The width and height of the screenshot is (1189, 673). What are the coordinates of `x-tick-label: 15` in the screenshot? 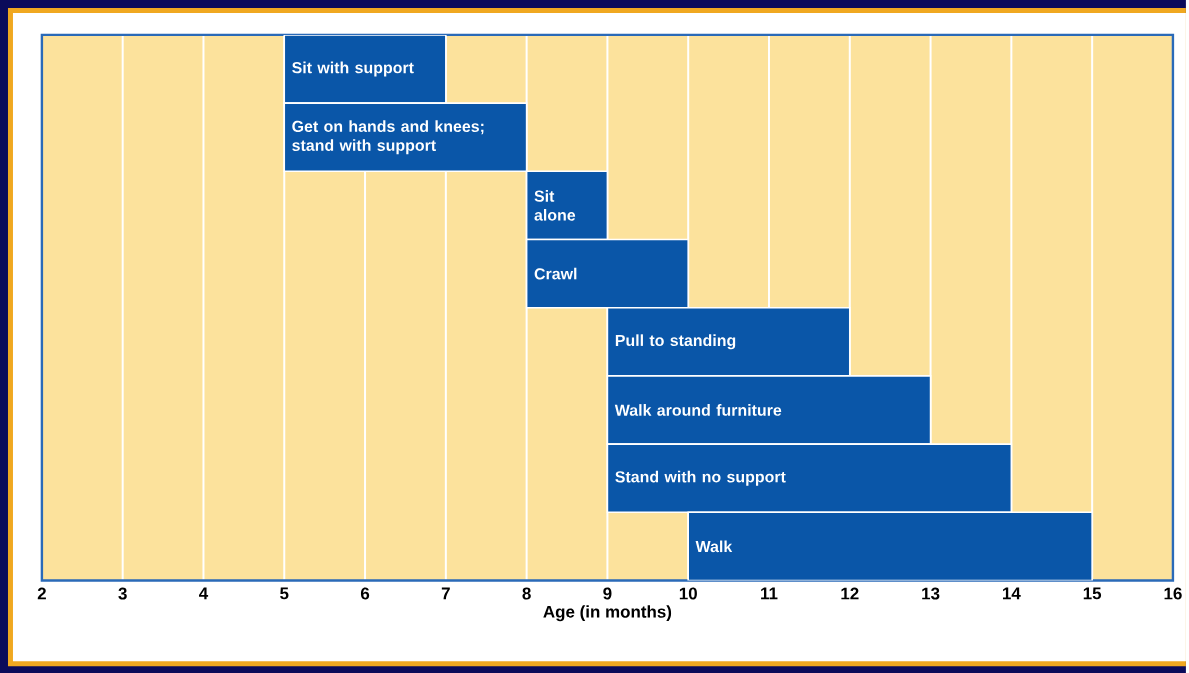 It's located at (1092, 593).